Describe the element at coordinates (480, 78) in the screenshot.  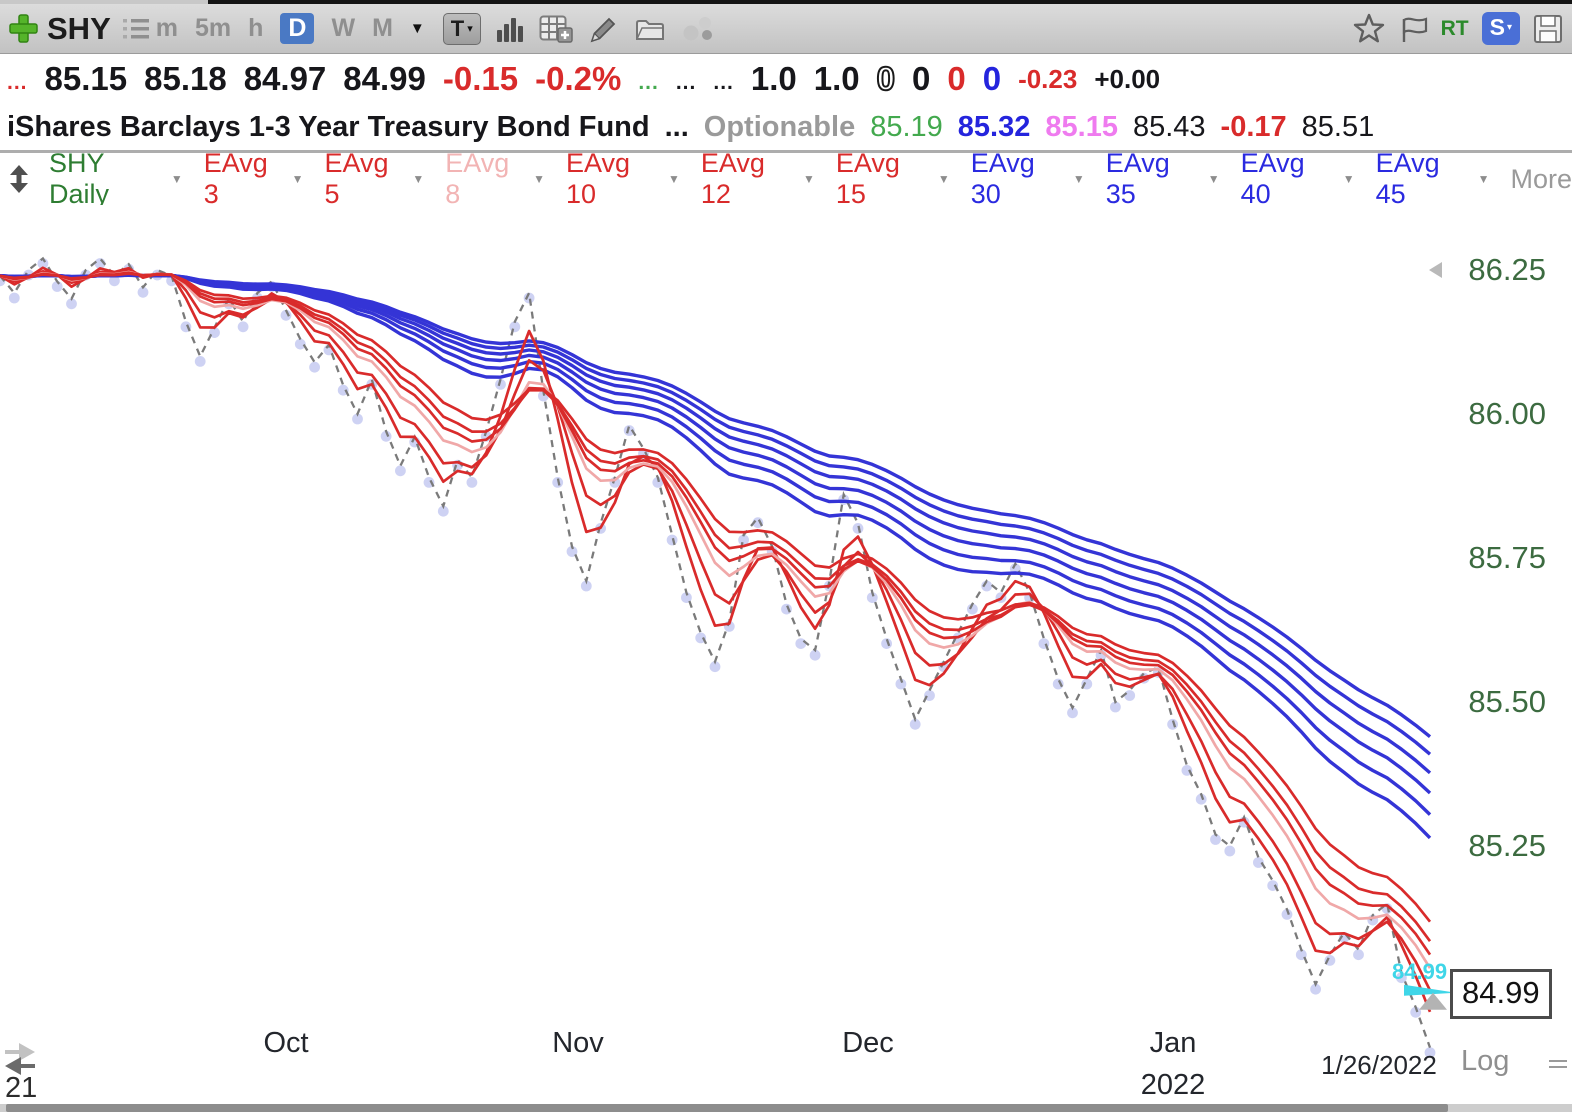
I see `quote-change: -0.15` at that location.